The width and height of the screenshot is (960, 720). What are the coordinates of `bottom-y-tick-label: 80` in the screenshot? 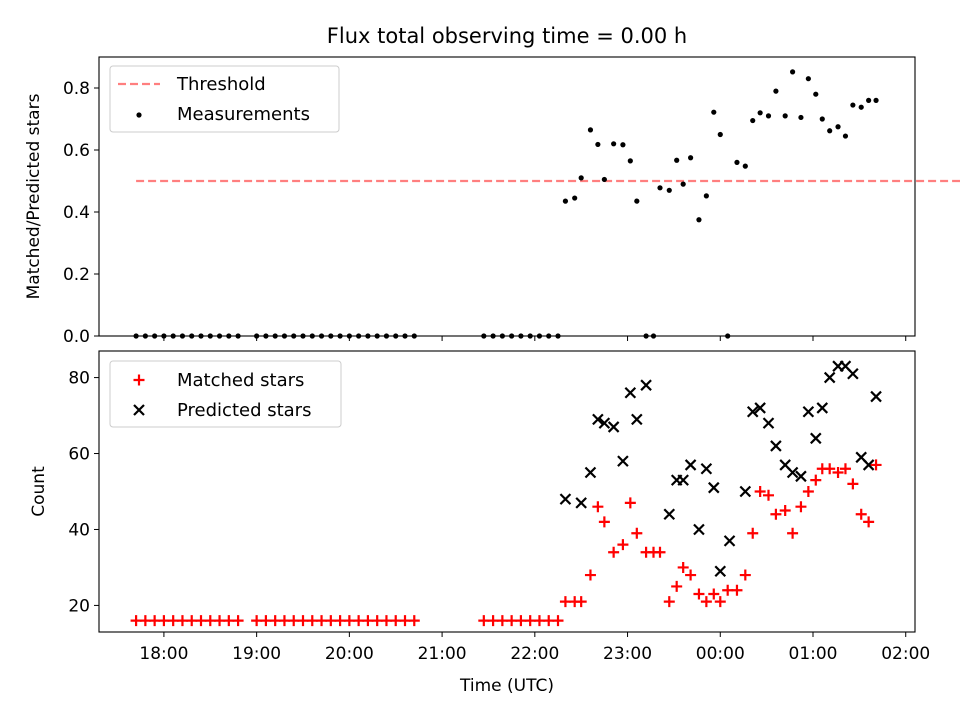 It's located at (79, 379).